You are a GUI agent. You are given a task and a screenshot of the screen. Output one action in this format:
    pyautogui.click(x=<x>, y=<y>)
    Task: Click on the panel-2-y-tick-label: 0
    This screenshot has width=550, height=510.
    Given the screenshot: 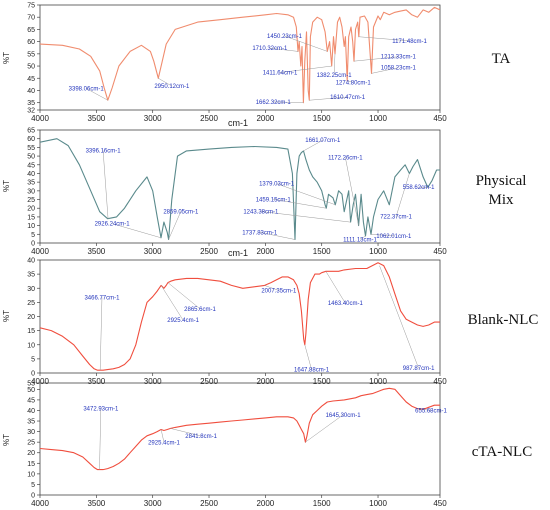 What is the action you would take?
    pyautogui.click(x=33, y=244)
    